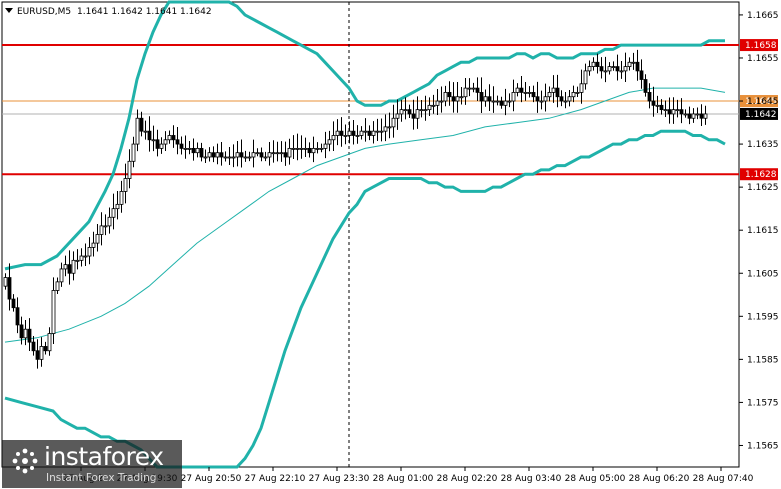 The image size is (781, 489). I want to click on symbol-dropdown-icon, so click(9, 10).